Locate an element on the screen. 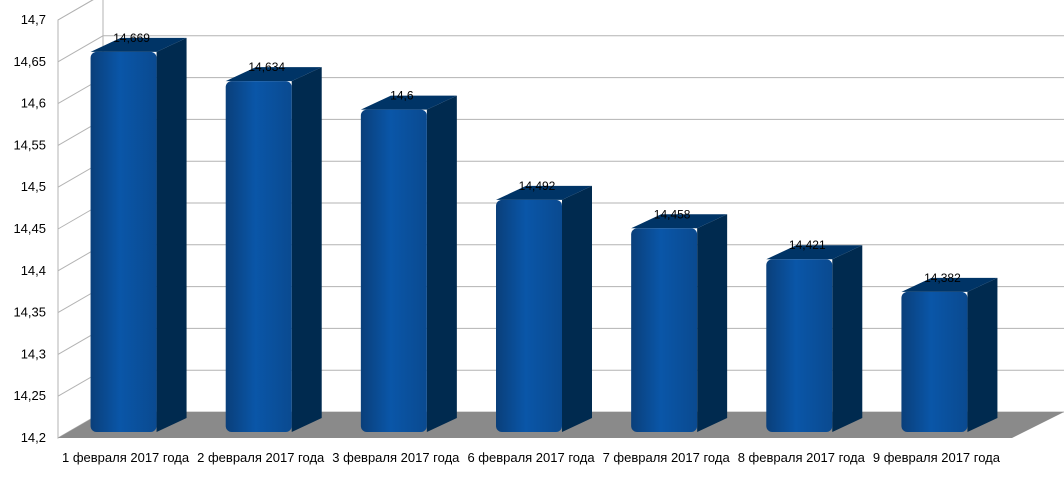  data-label: 14,382 is located at coordinates (942, 278).